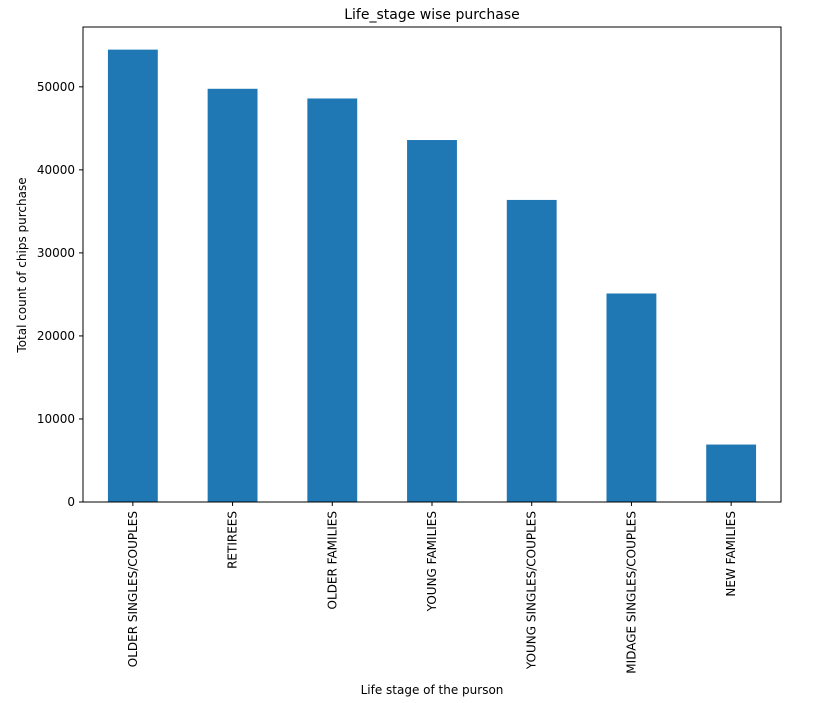 The height and width of the screenshot is (703, 828). I want to click on y-tick-label: 0, so click(71, 502).